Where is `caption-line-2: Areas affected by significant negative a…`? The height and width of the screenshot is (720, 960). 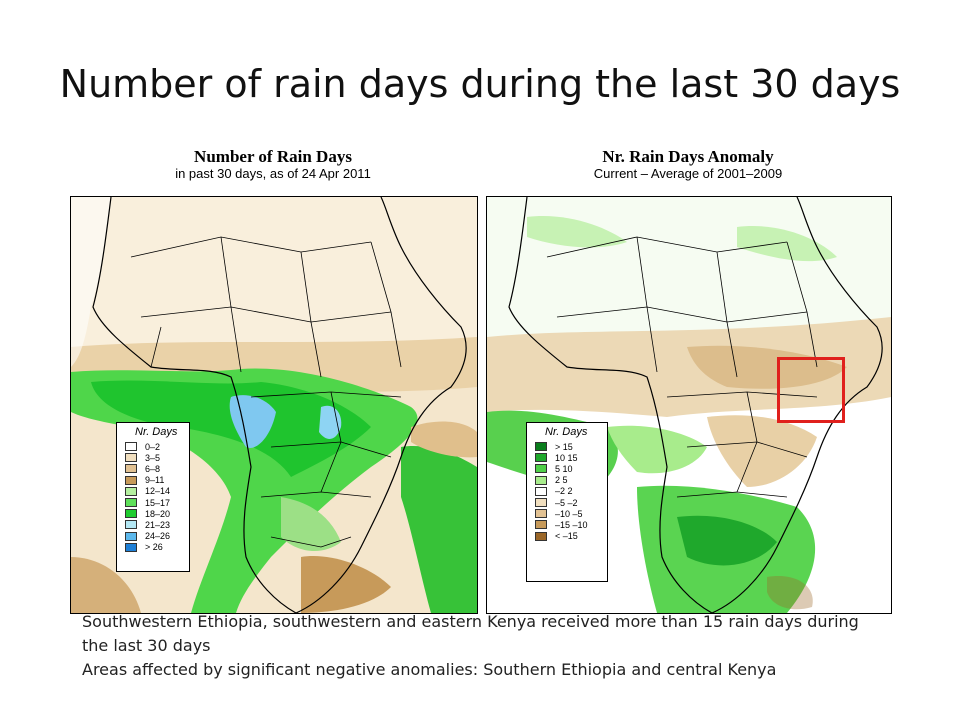 caption-line-2: Areas affected by significant negative a… is located at coordinates (429, 669).